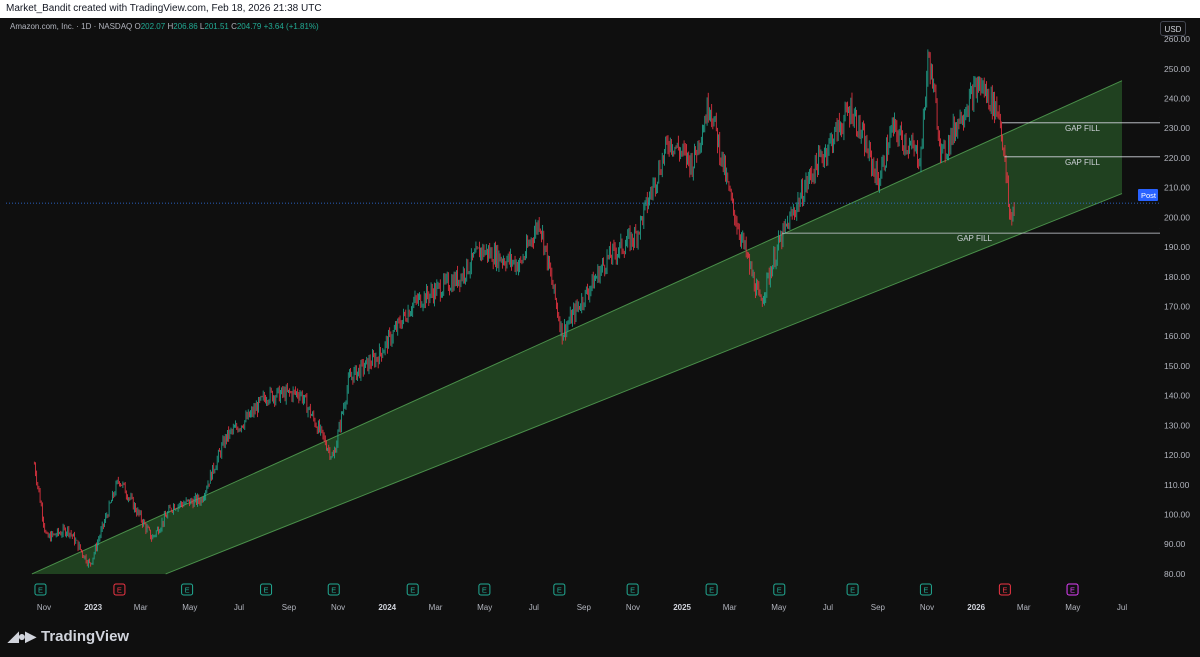  I want to click on y-tick-label: 80.00, so click(1175, 574).